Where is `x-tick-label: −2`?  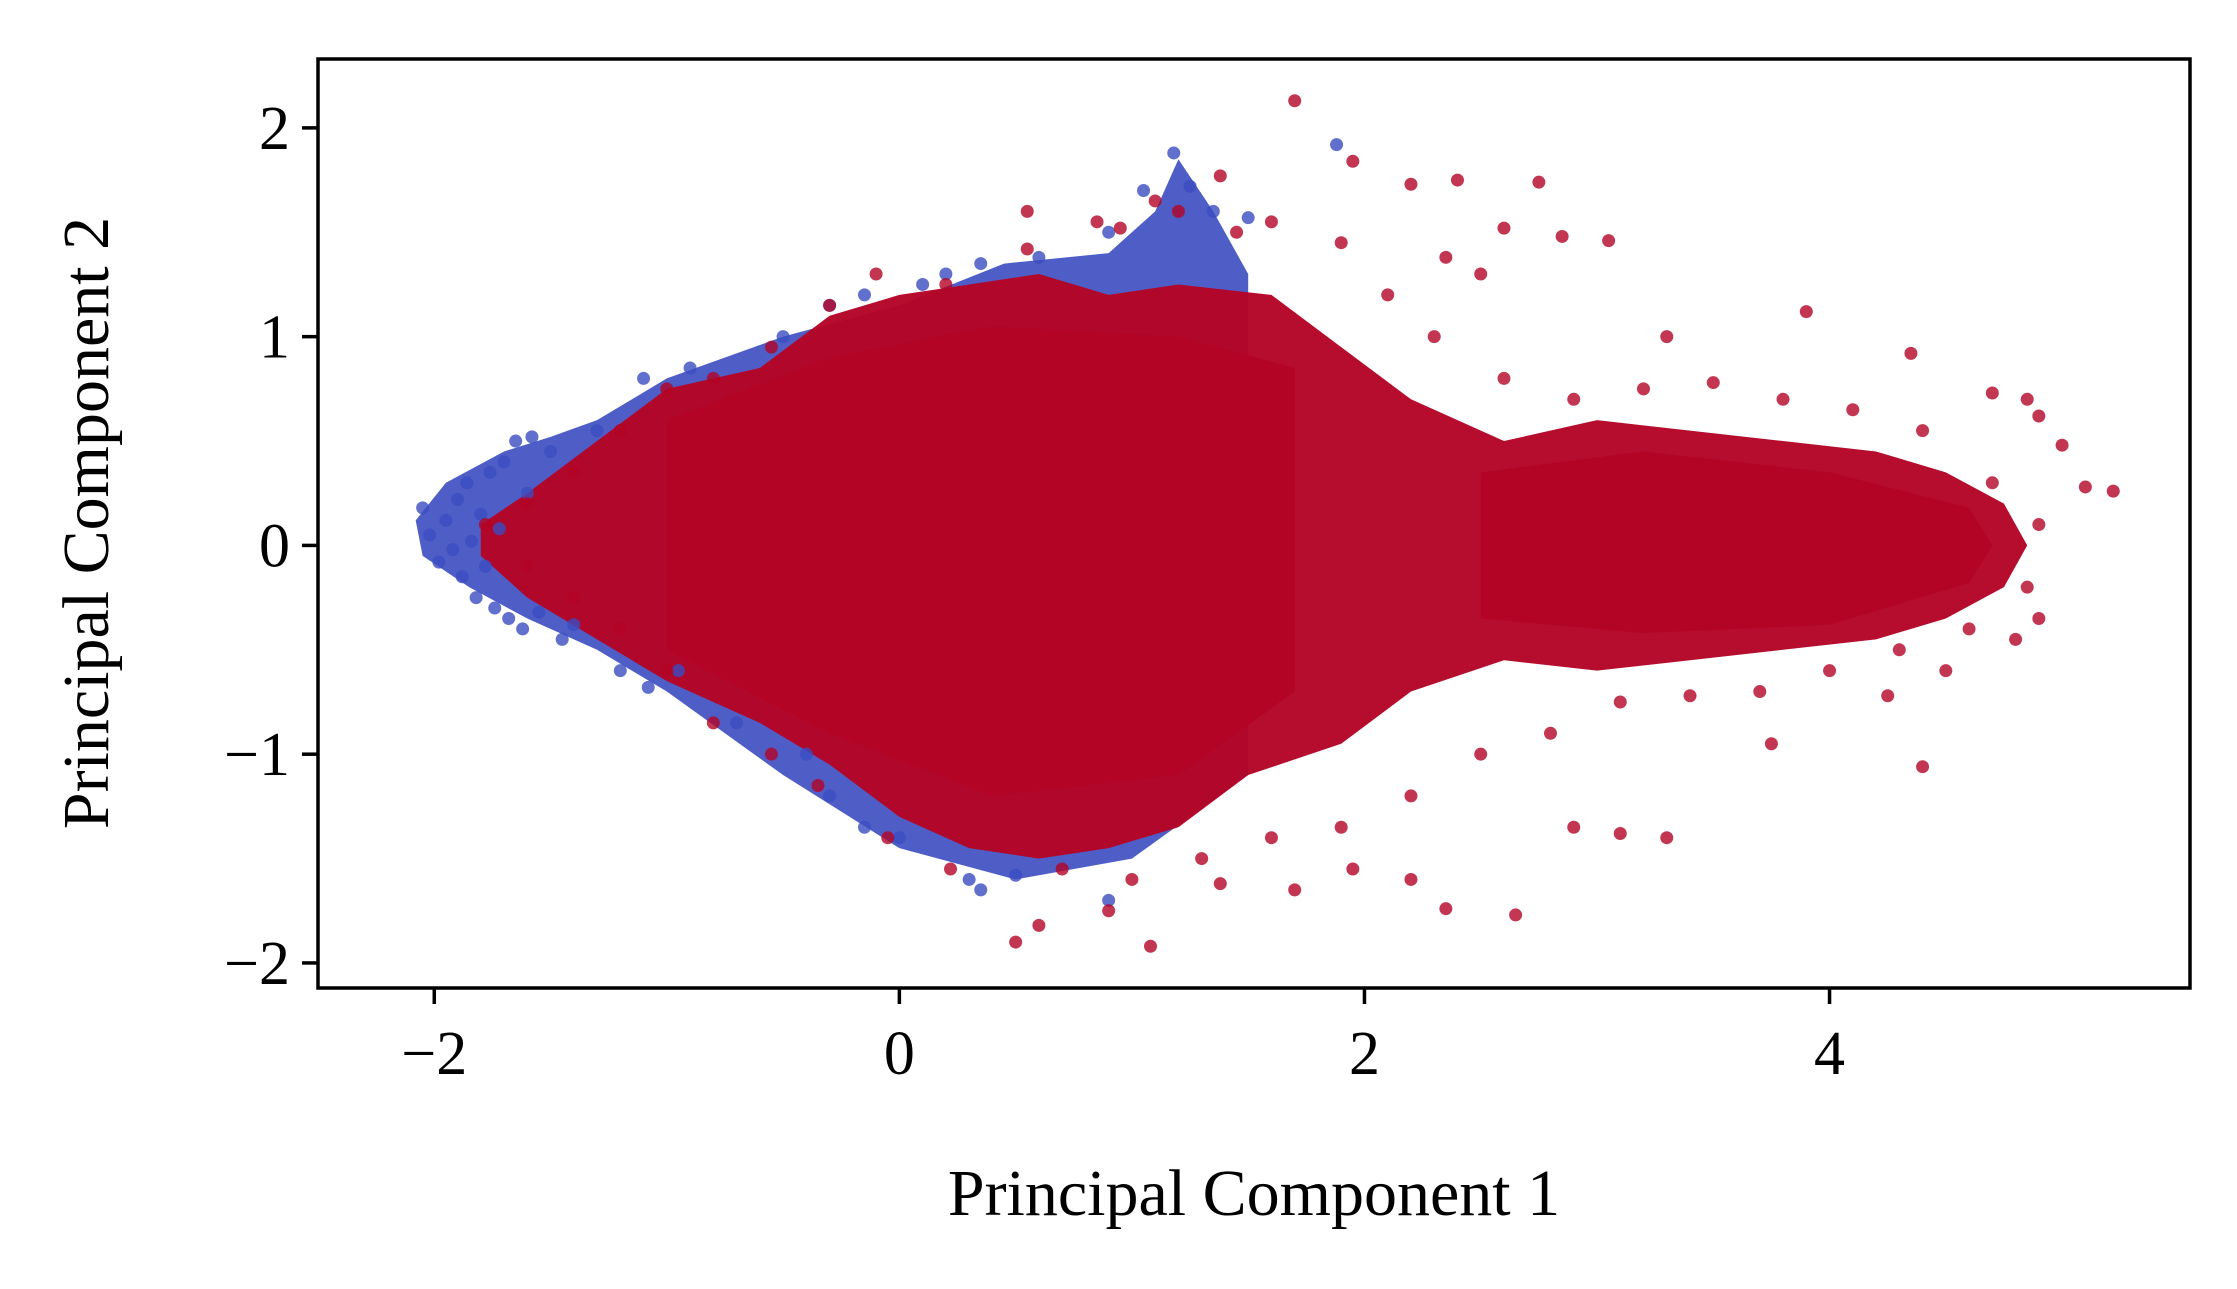
x-tick-label: −2 is located at coordinates (434, 1054).